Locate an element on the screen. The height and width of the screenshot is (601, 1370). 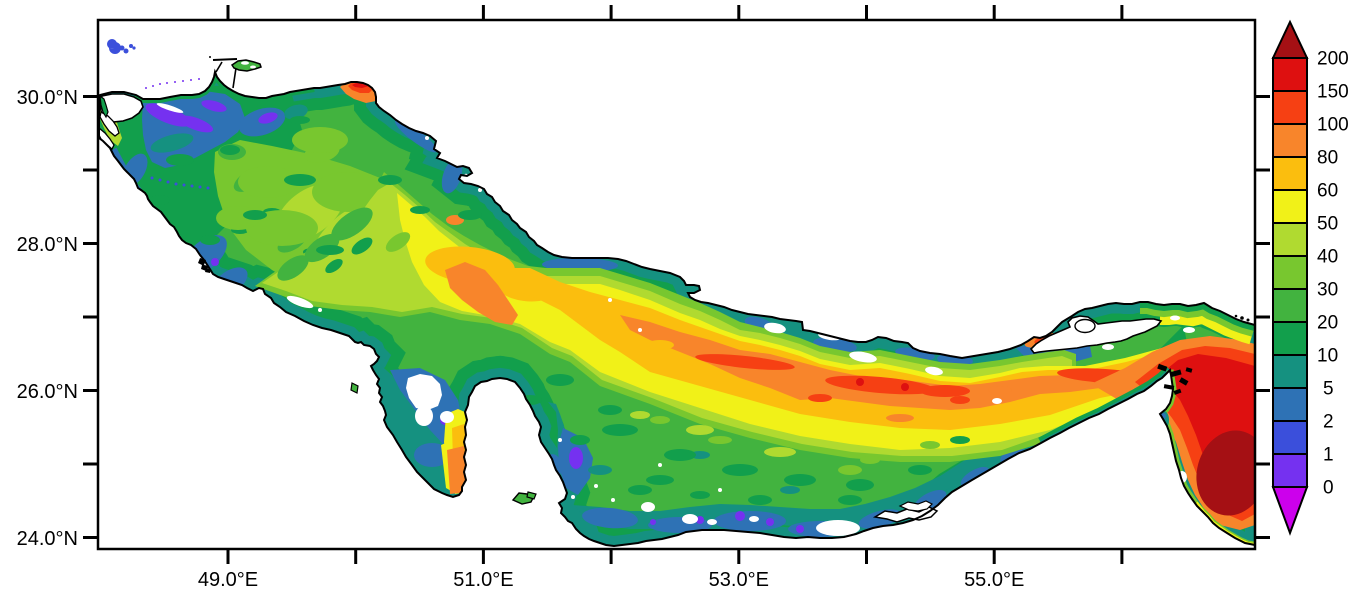
svg-text: 200 is located at coordinates (1333, 59).